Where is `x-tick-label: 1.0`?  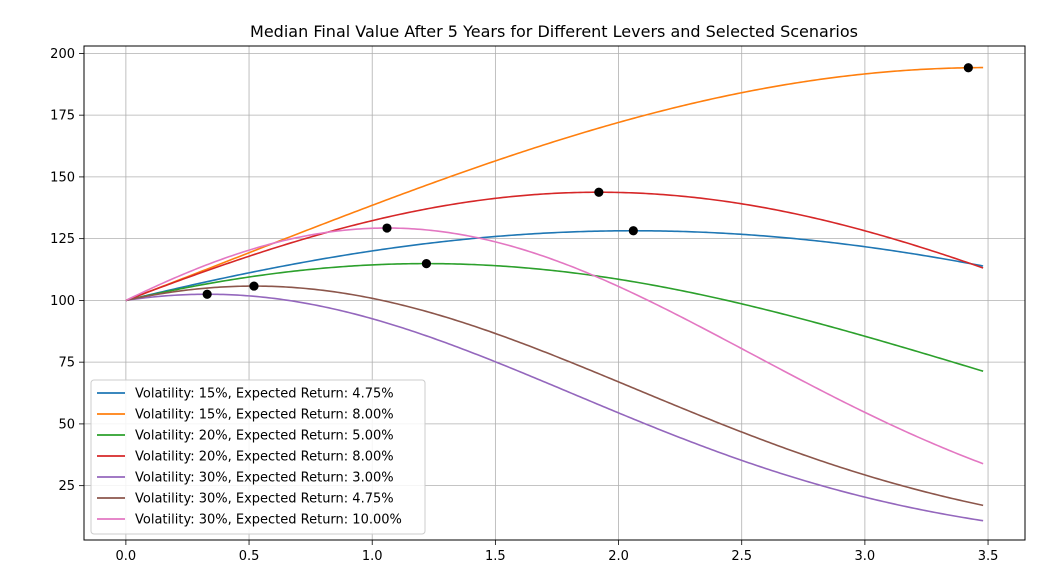 x-tick-label: 1.0 is located at coordinates (372, 556).